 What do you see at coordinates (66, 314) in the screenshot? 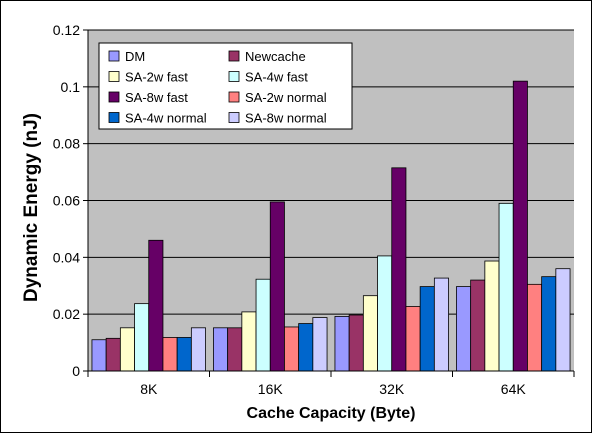
I see `y-tick-label: 0.02` at bounding box center [66, 314].